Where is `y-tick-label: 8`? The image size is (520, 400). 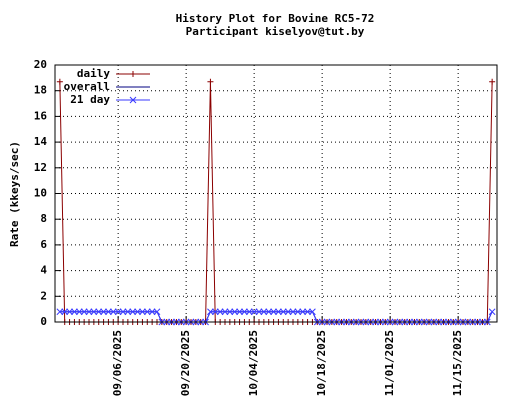 y-tick-label: 8 is located at coordinates (43, 218).